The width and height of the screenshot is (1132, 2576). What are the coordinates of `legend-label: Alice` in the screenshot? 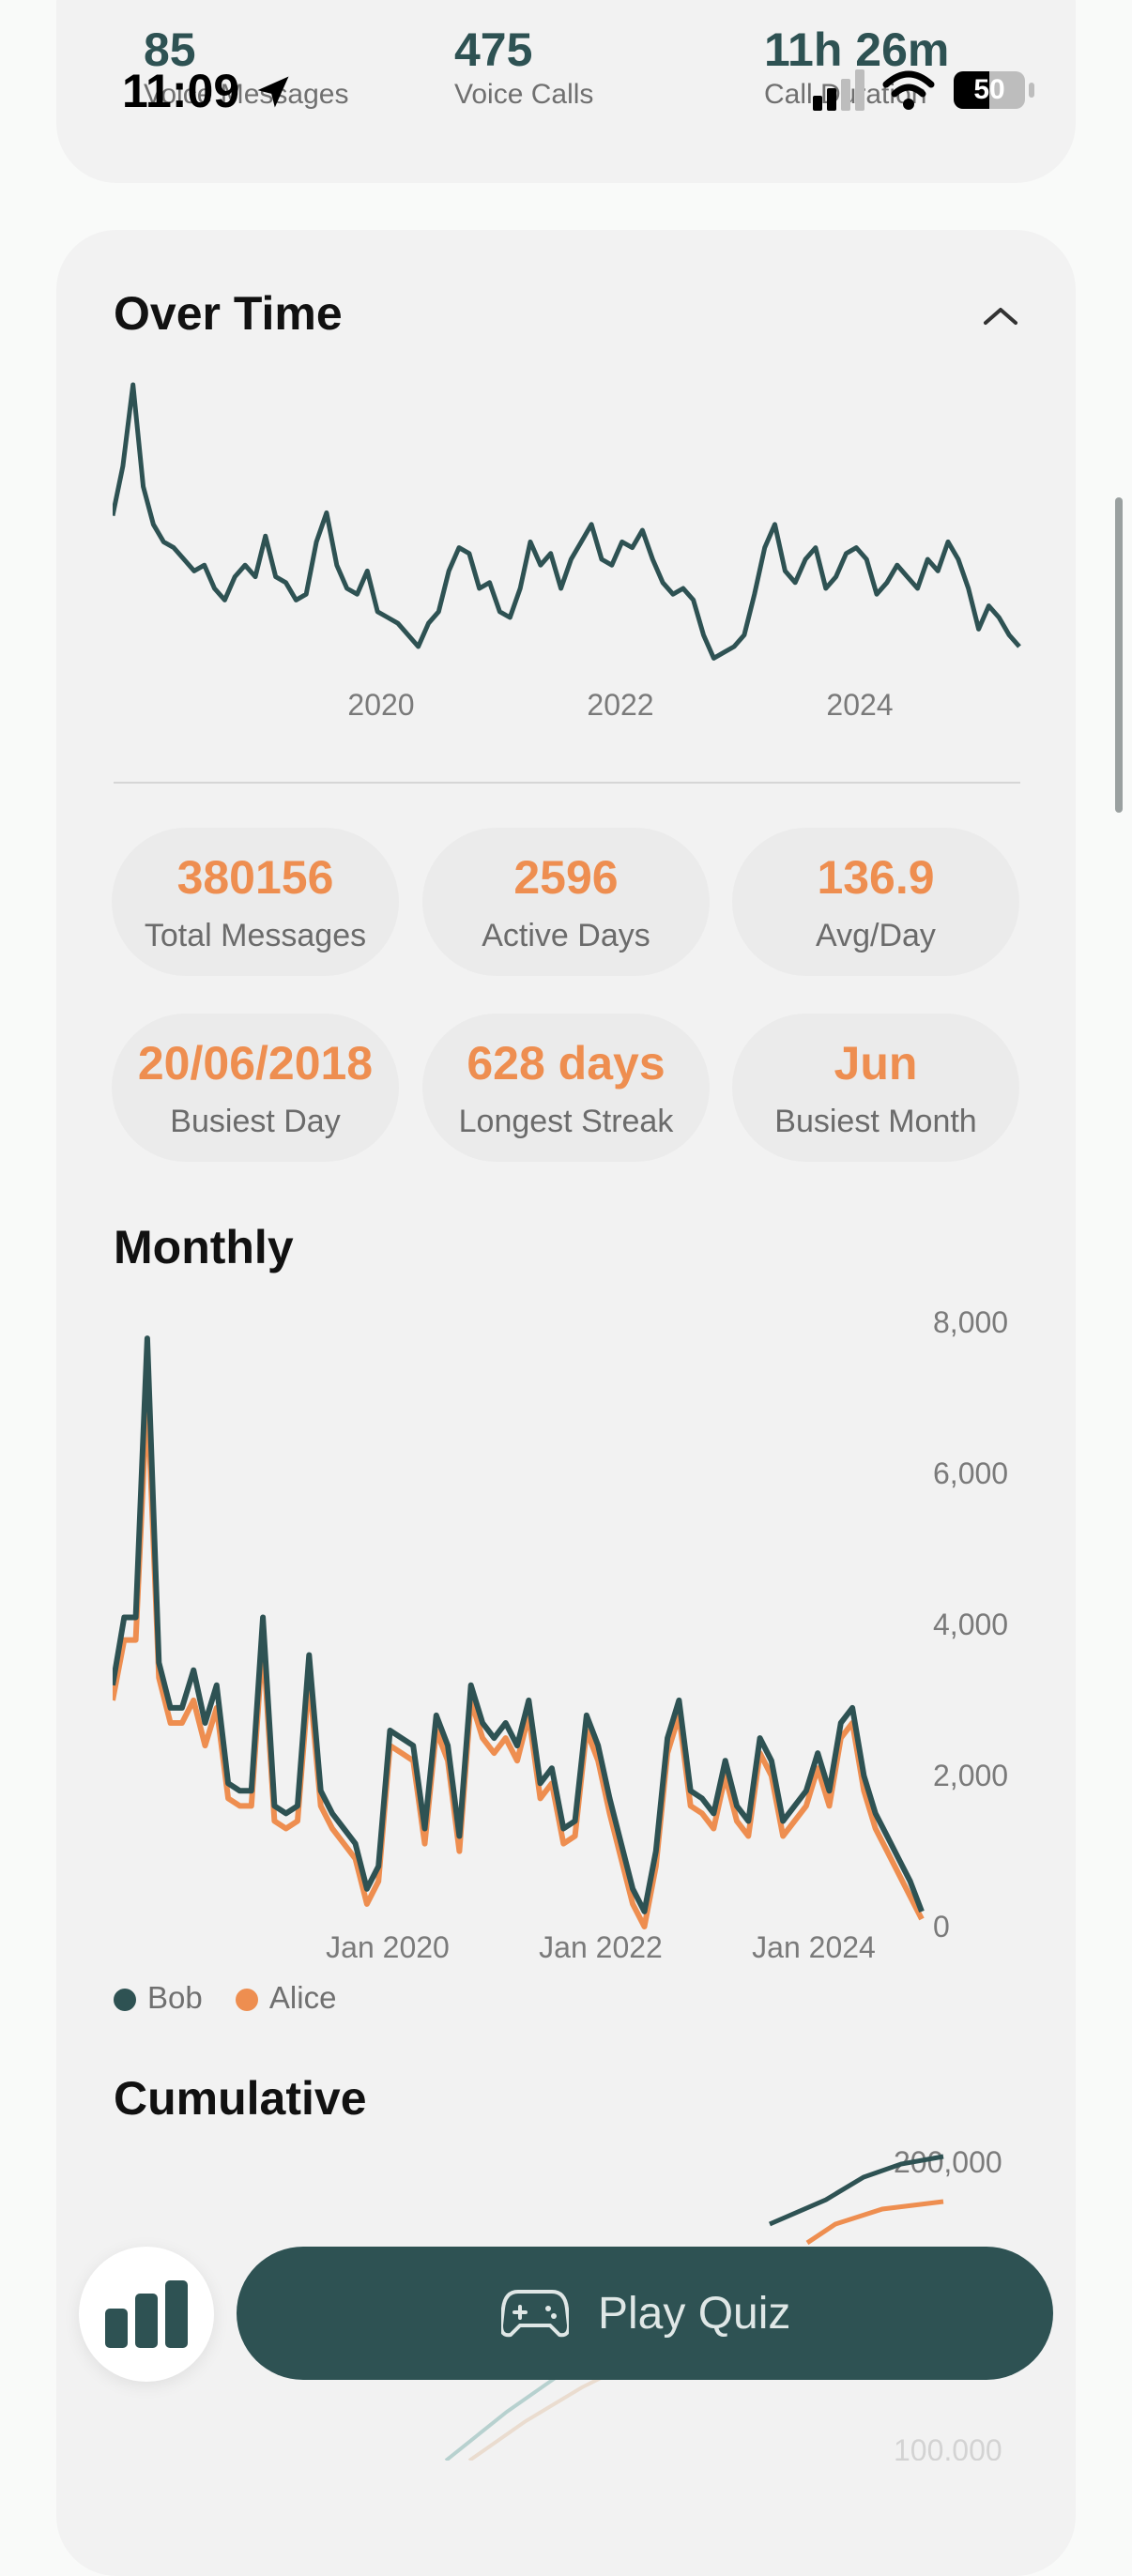 It's located at (302, 1997).